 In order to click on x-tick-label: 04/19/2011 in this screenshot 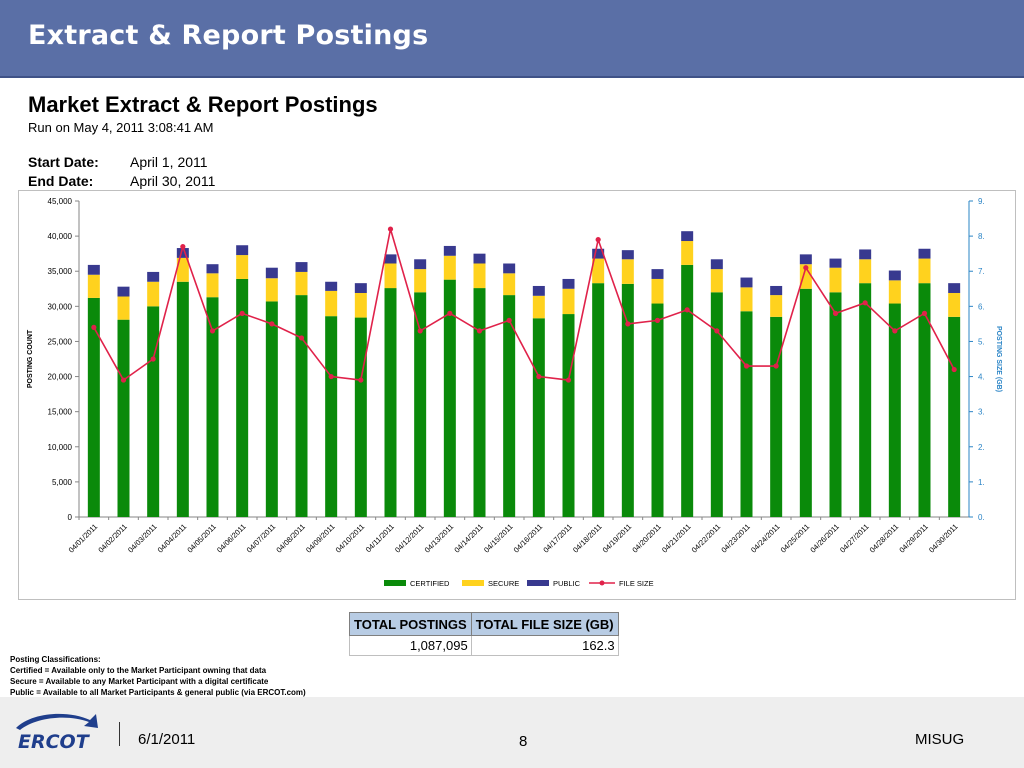, I will do `click(617, 538)`.